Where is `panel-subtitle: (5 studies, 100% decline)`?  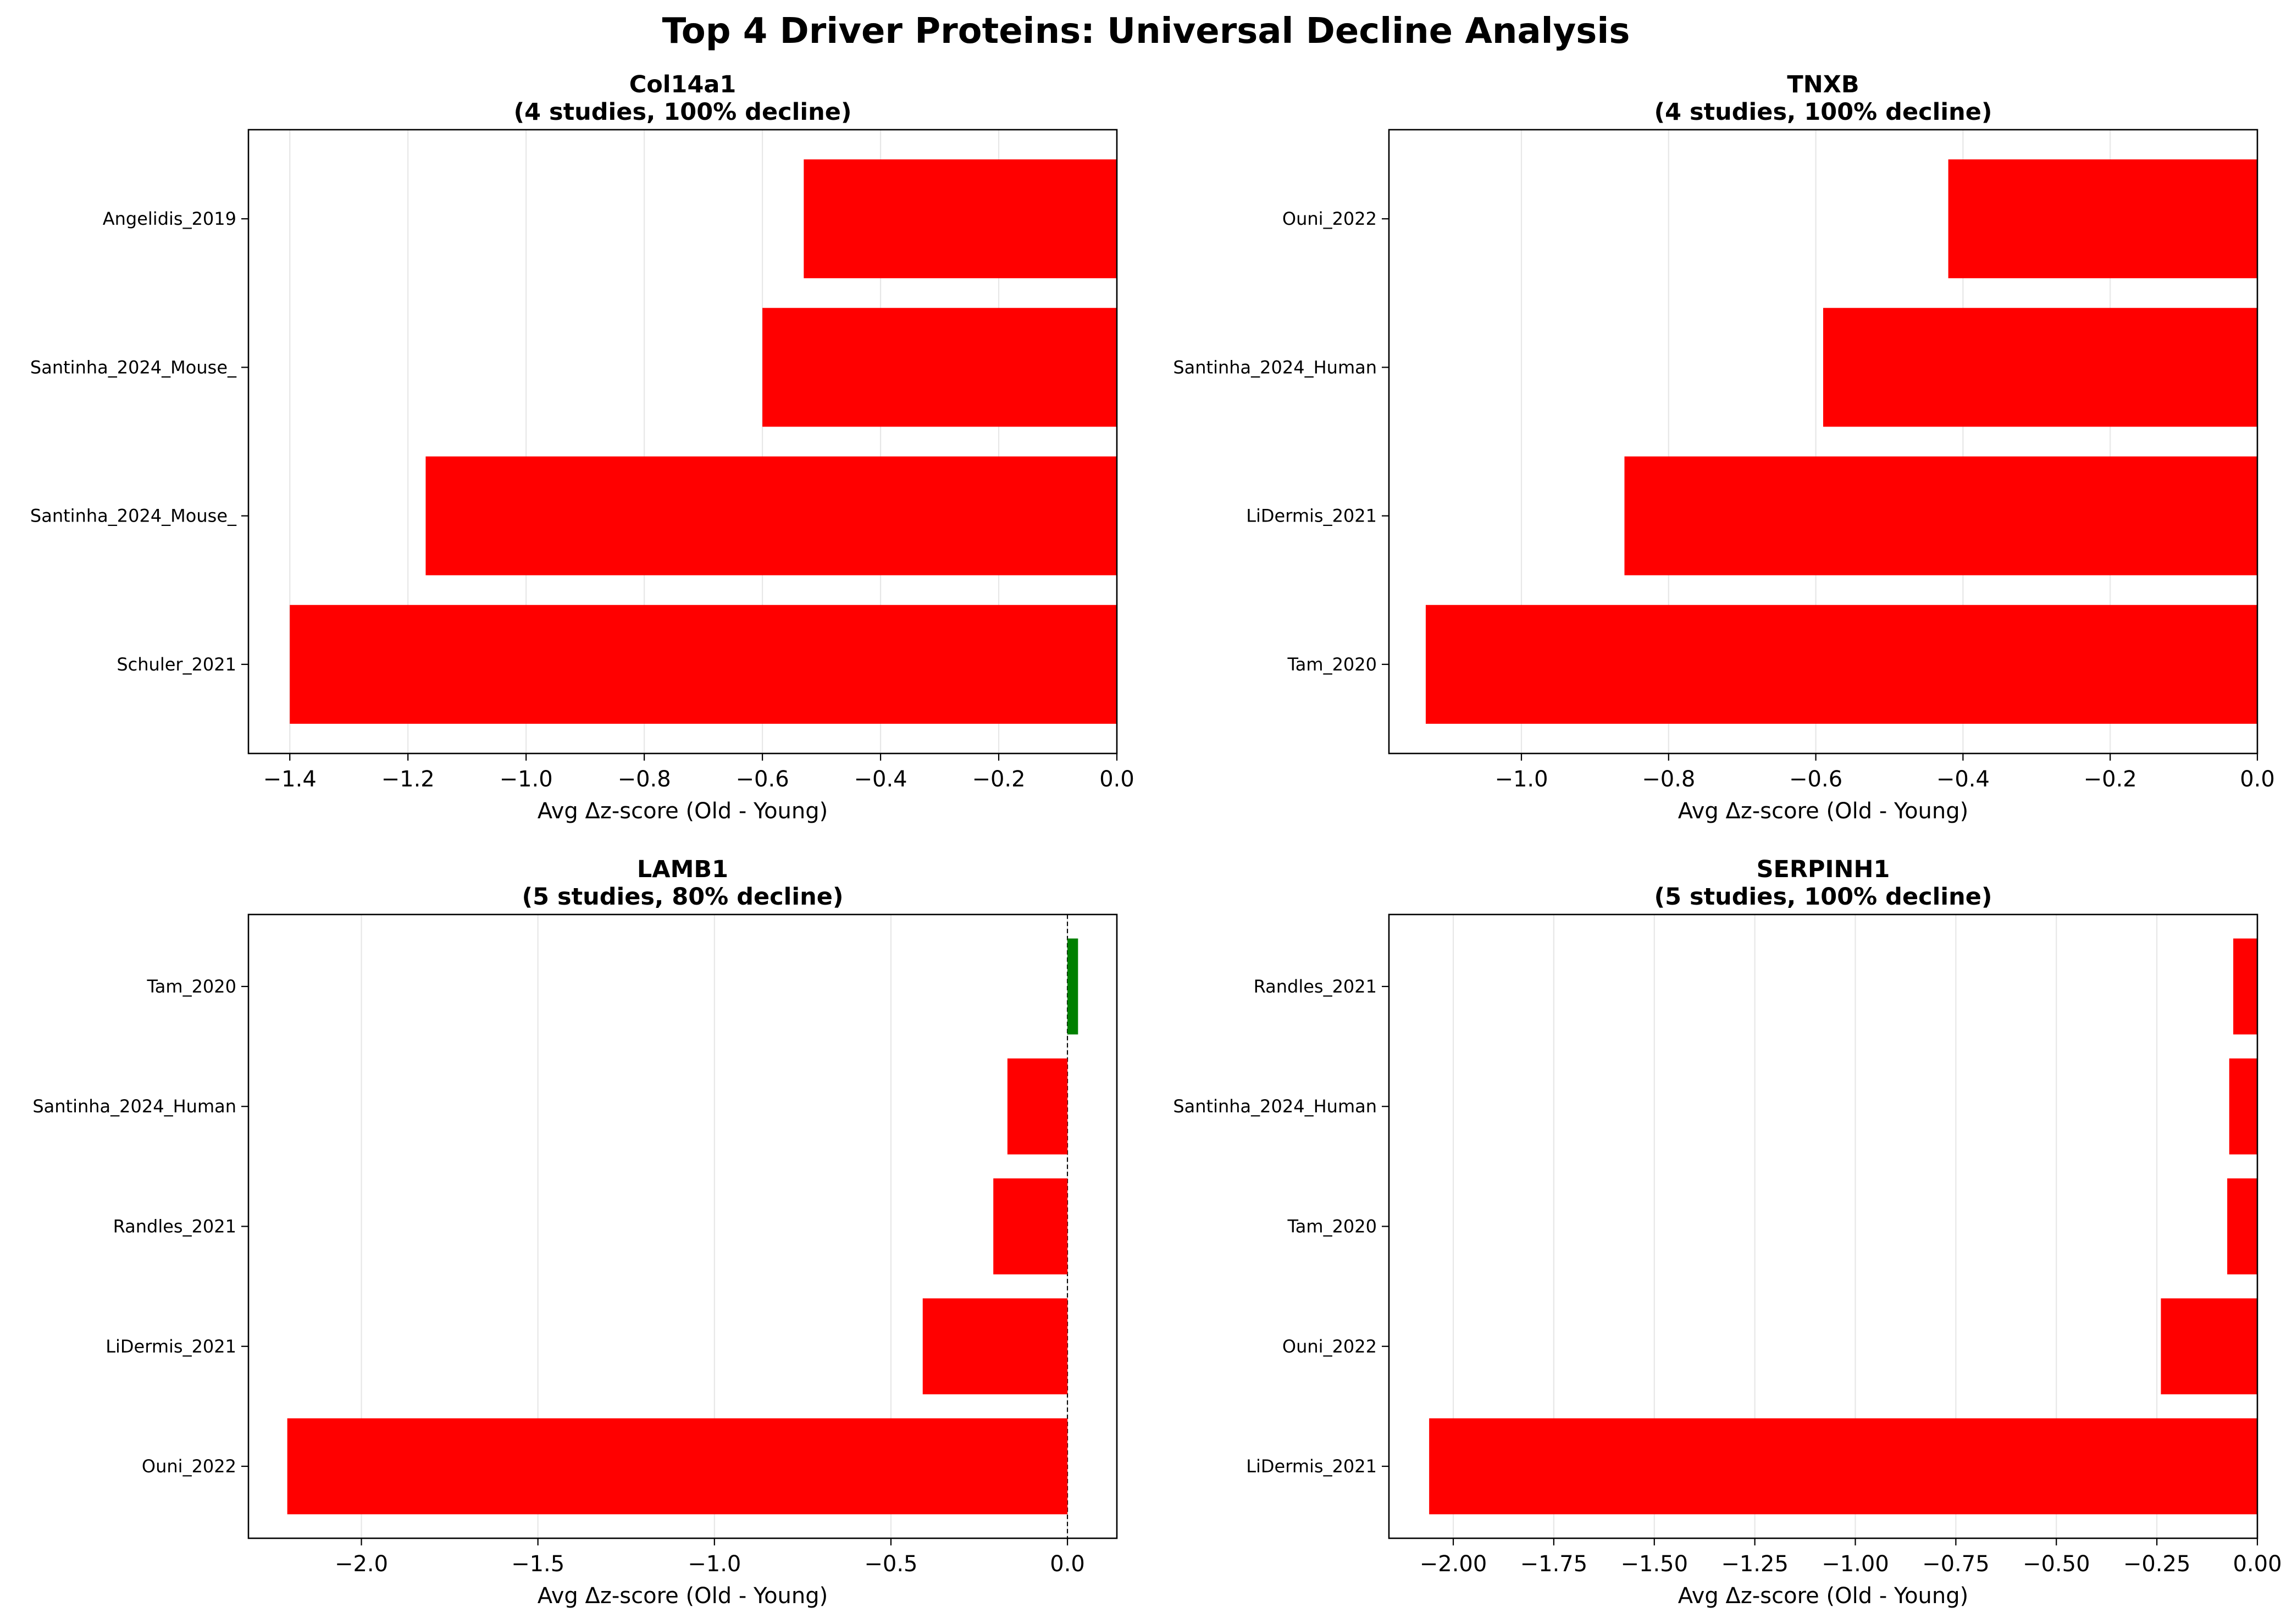
panel-subtitle: (5 studies, 100% decline) is located at coordinates (1823, 897).